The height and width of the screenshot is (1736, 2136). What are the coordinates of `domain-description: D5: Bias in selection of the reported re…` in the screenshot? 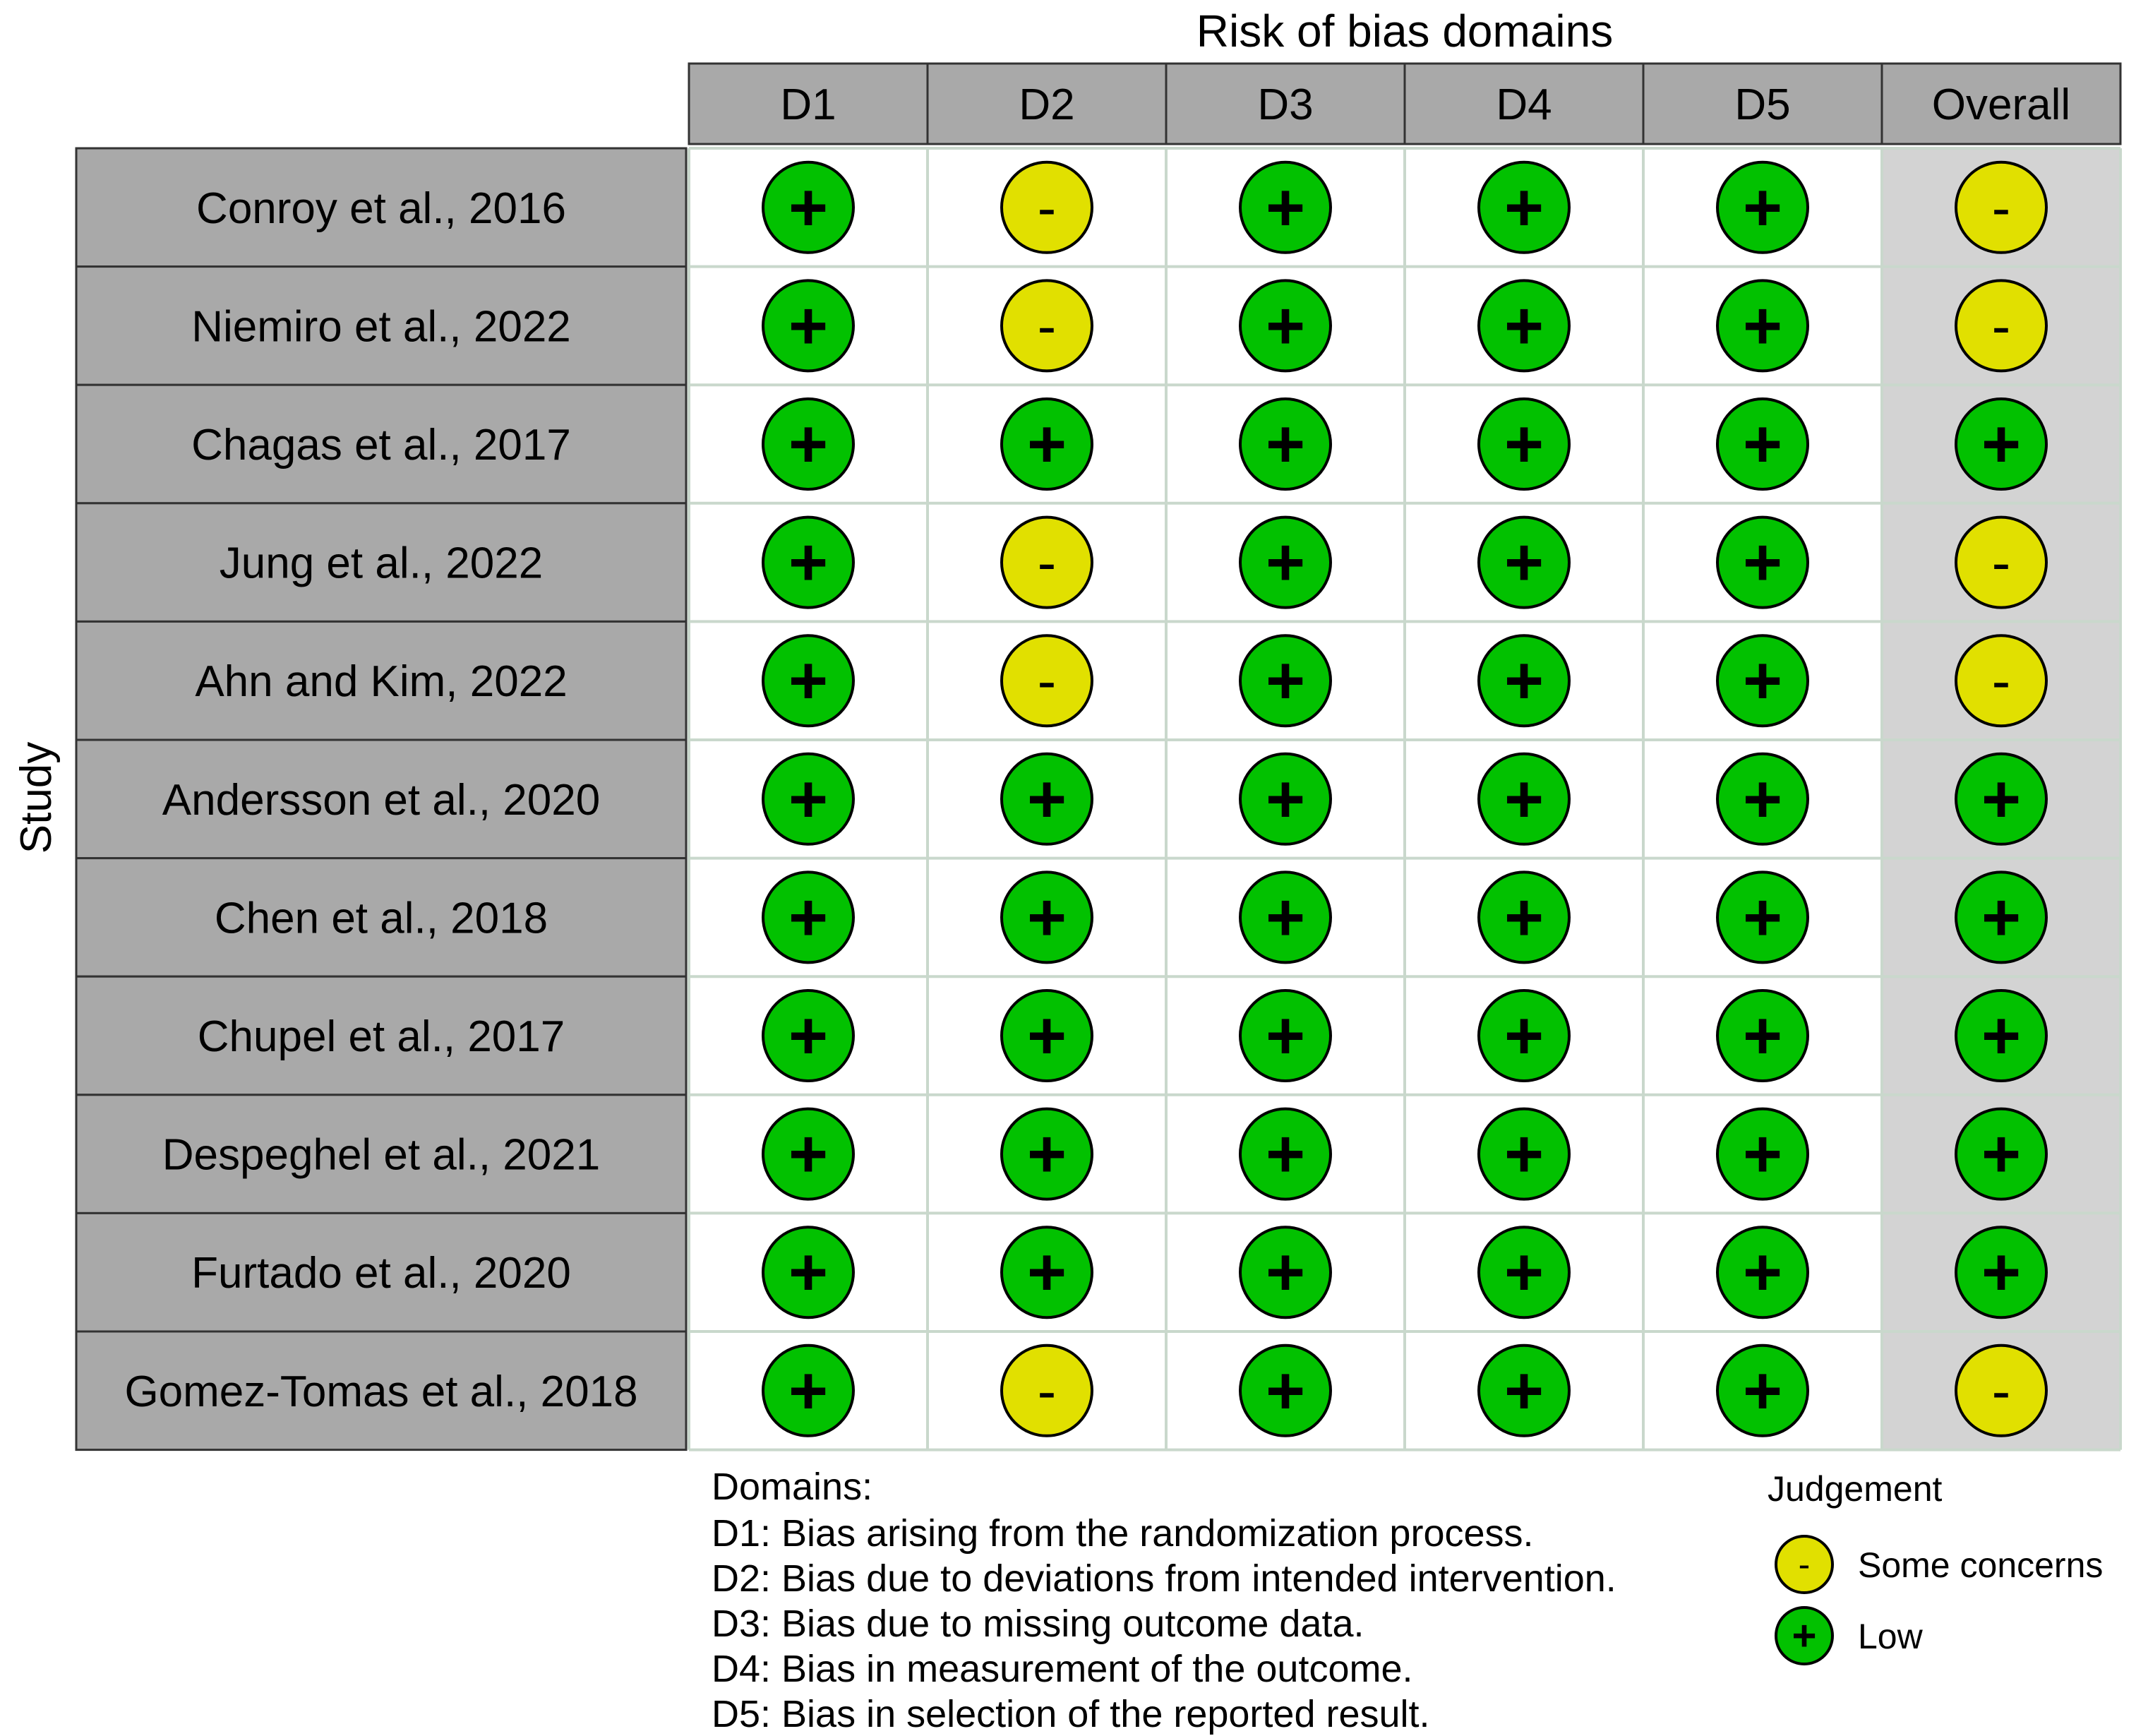 It's located at (1071, 1714).